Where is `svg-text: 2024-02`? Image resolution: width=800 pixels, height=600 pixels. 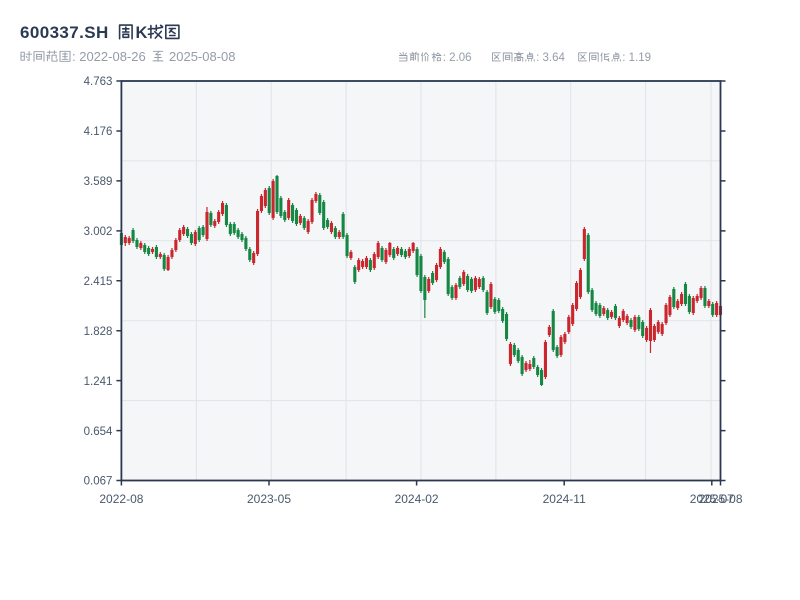 svg-text: 2024-02 is located at coordinates (417, 499).